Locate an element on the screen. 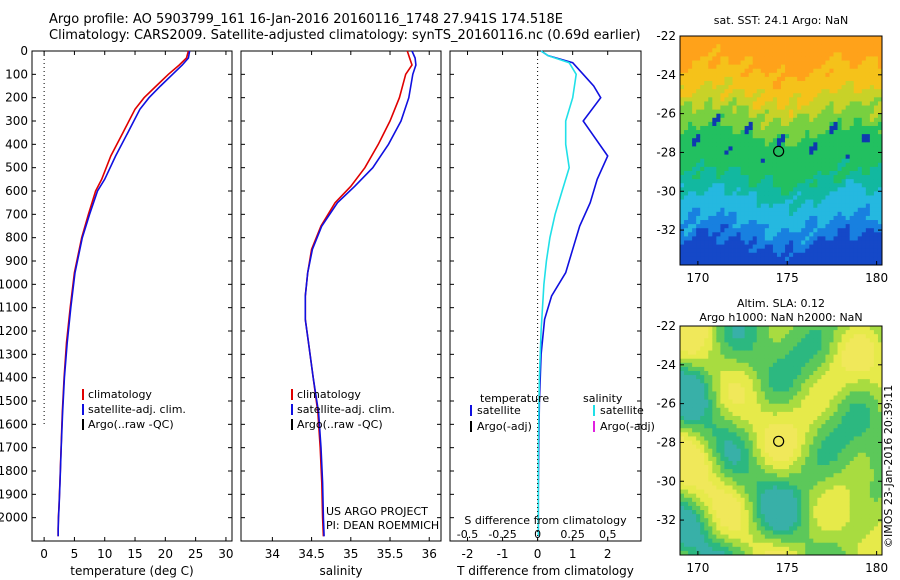 The height and width of the screenshot is (580, 900). sla-map-field is located at coordinates (781, 441).